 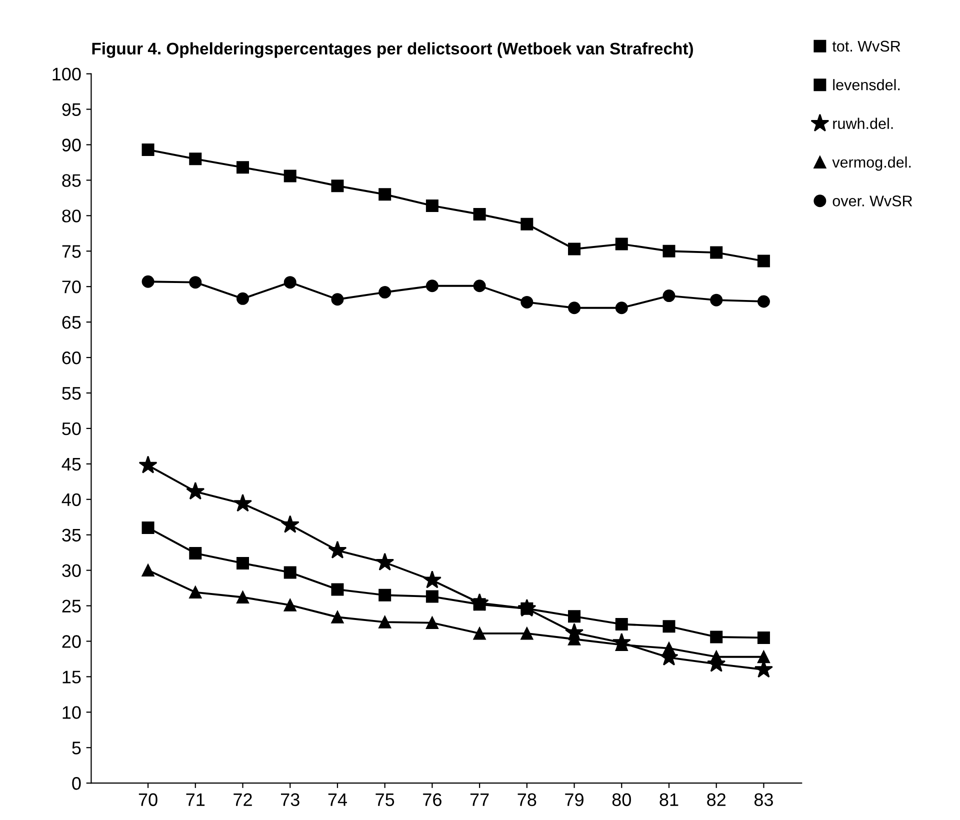 What do you see at coordinates (243, 799) in the screenshot?
I see `x-tick-label: 72` at bounding box center [243, 799].